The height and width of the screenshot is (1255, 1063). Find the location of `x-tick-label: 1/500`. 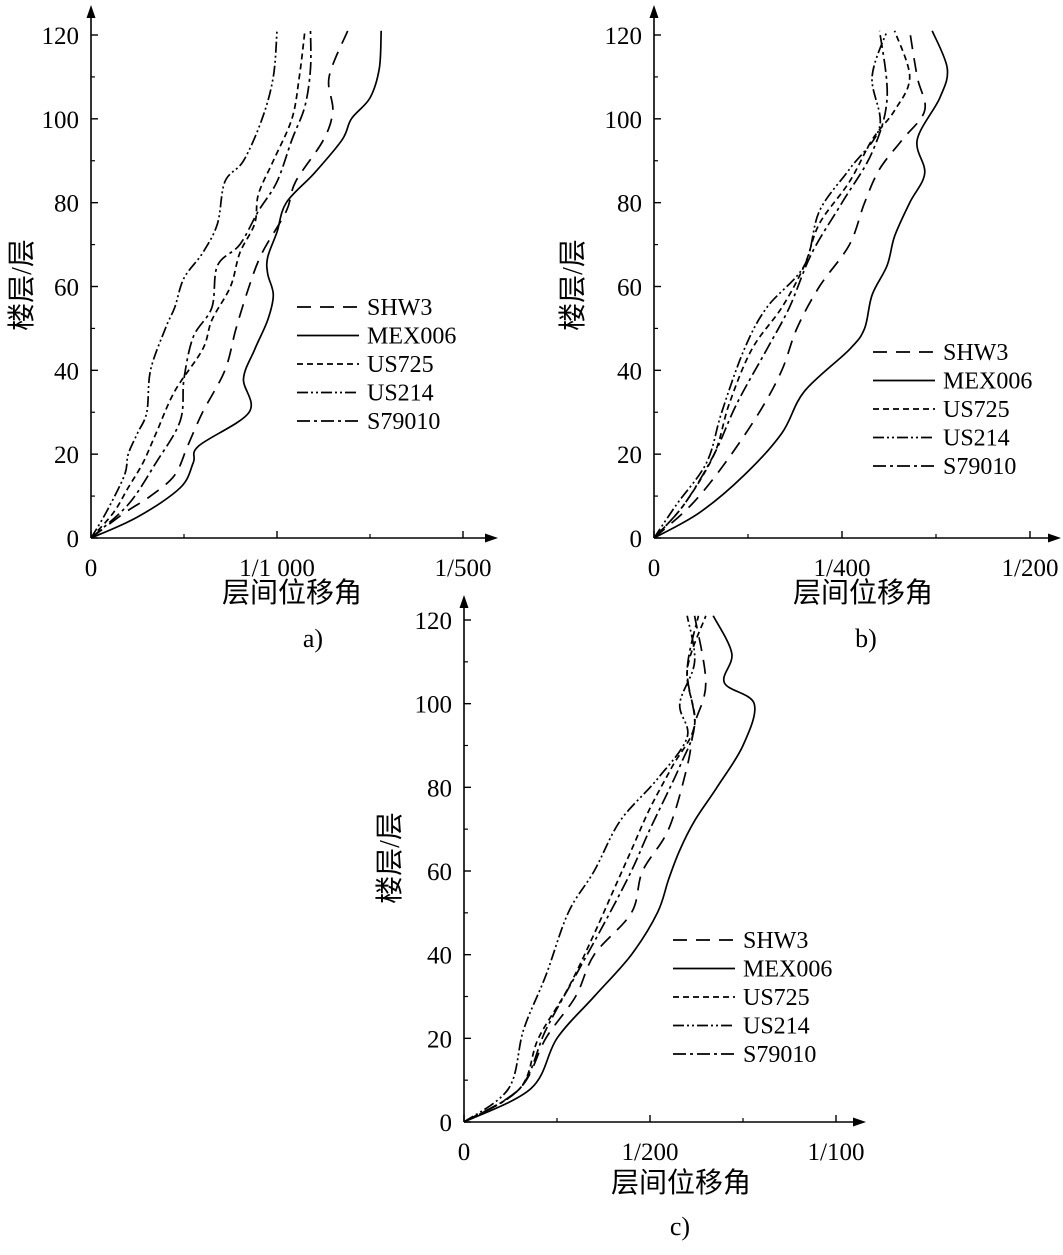

x-tick-label: 1/500 is located at coordinates (463, 568).